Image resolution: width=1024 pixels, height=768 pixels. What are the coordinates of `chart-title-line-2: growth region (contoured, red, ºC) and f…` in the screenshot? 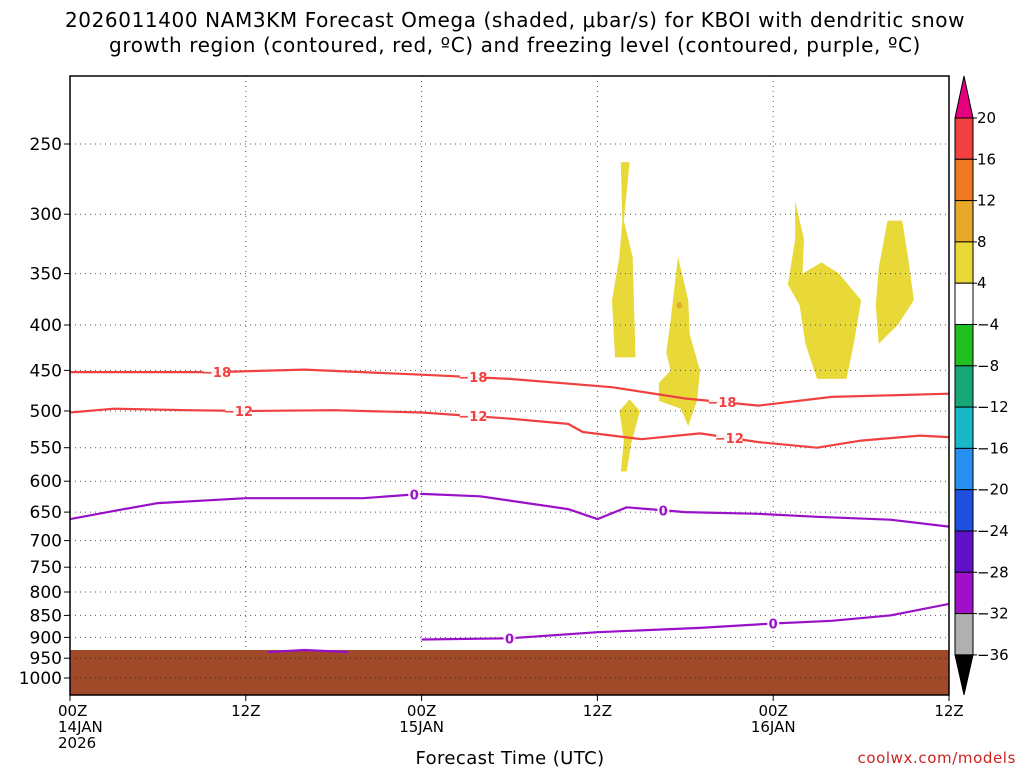 It's located at (515, 45).